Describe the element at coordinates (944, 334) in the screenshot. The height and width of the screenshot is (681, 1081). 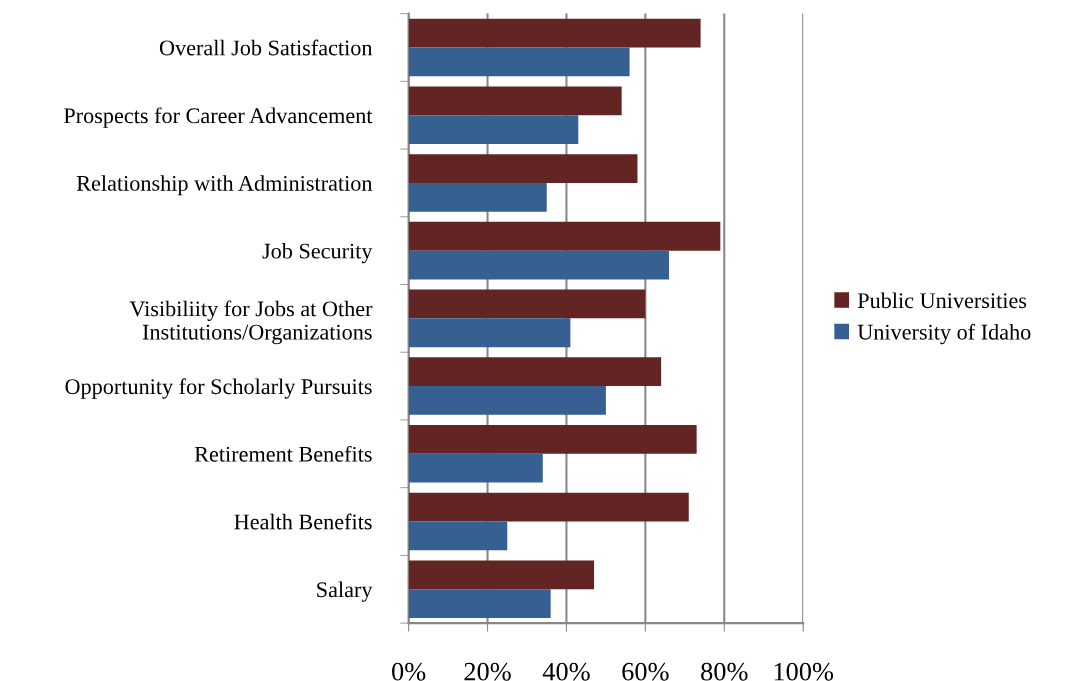
I see `legend-label: University of Idaho` at that location.